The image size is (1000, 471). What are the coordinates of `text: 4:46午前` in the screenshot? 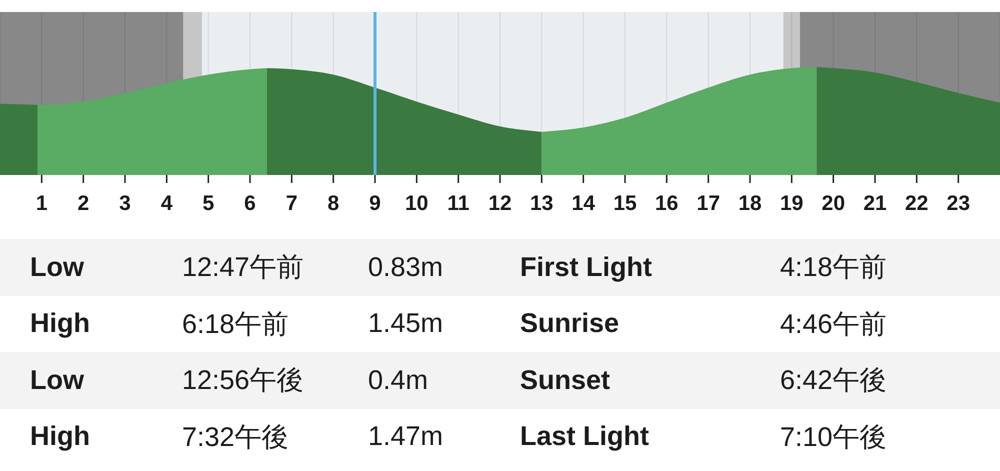 It's located at (834, 324).